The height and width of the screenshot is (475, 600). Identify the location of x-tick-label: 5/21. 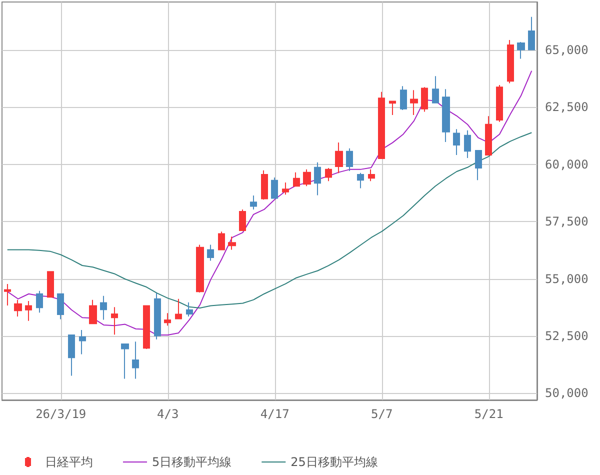
(489, 414).